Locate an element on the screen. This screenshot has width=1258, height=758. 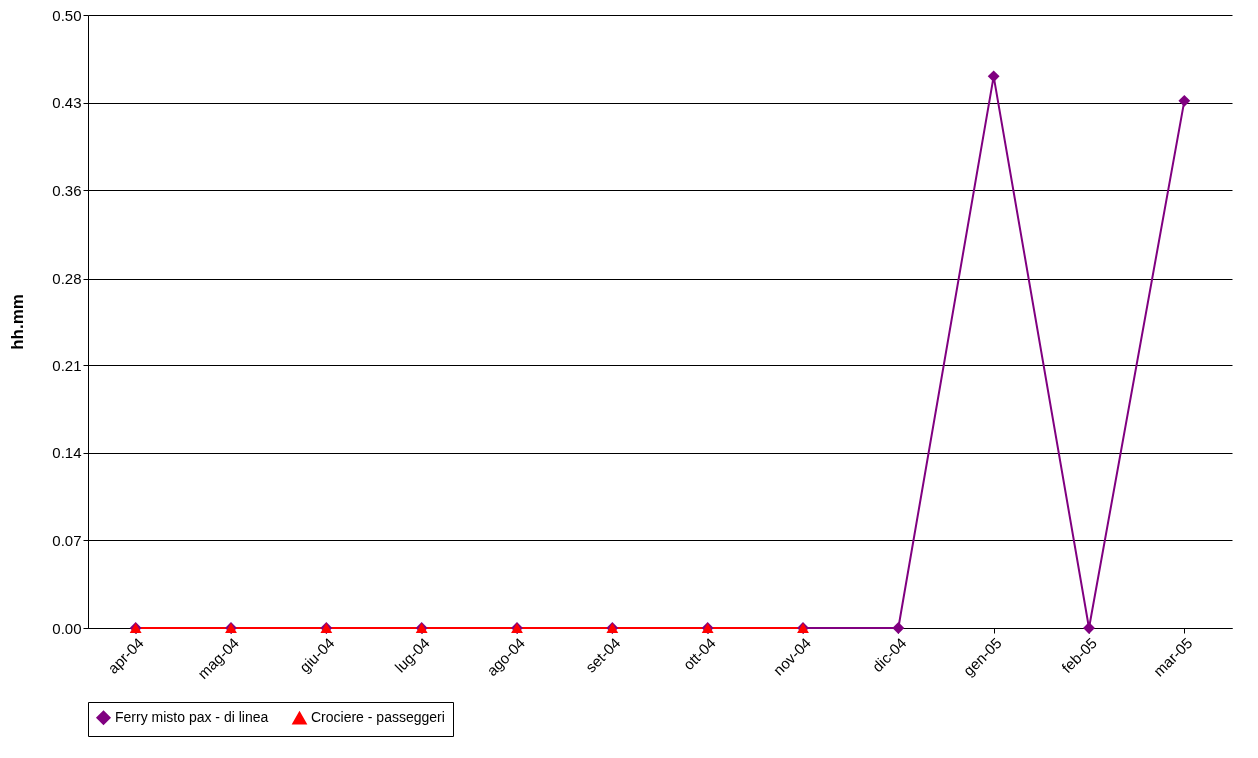
point is located at coordinates (1184, 100).